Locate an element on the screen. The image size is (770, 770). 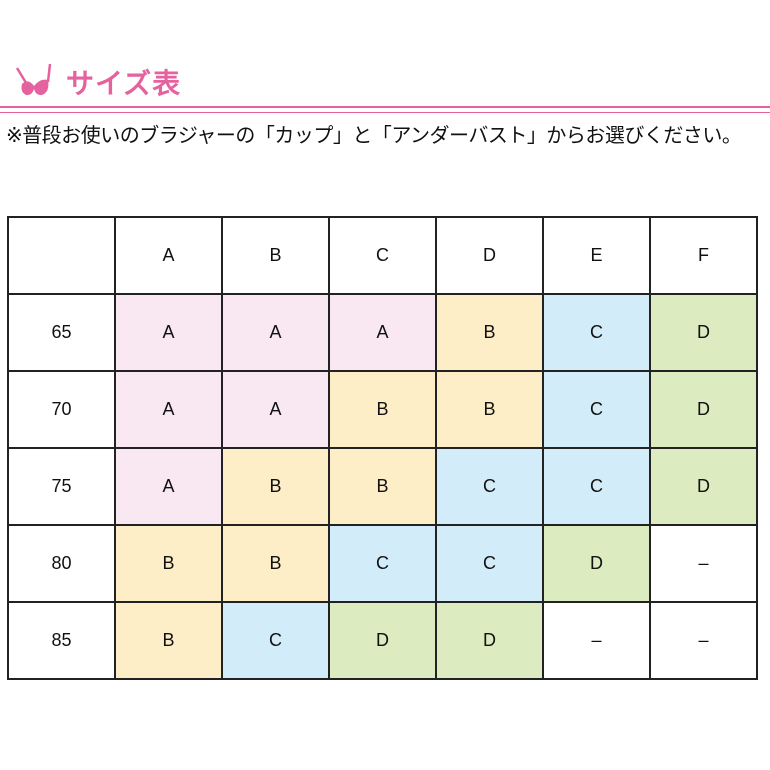
table-row: 70 A A B B C D is located at coordinates (382, 409).